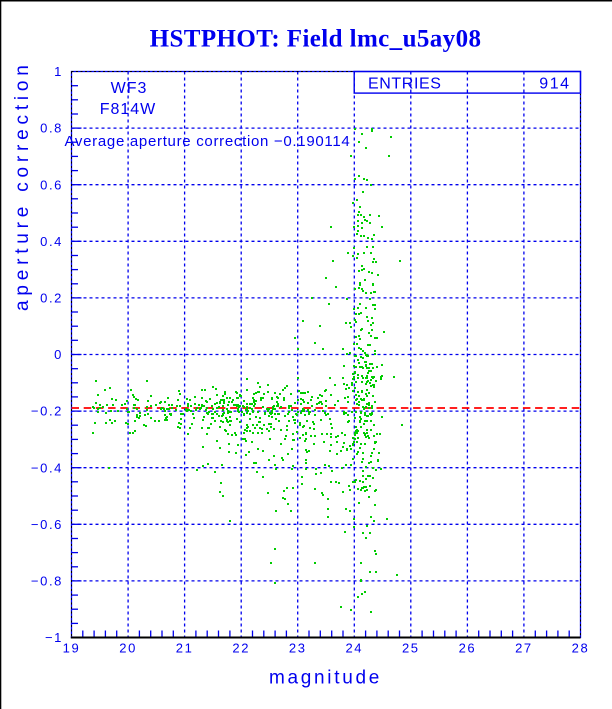 Image resolution: width=612 pixels, height=709 pixels. Describe the element at coordinates (47, 467) in the screenshot. I see `svg-text: −0.4` at that location.